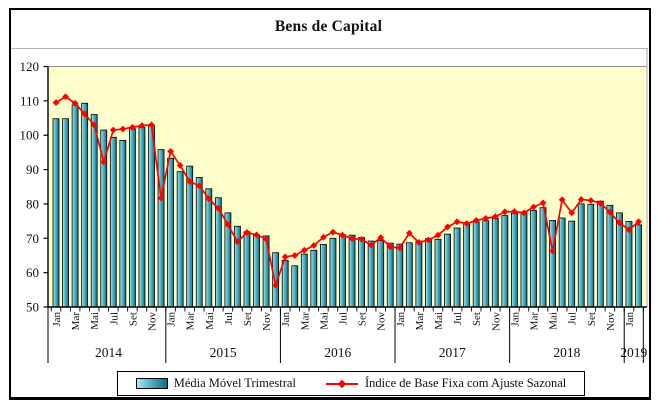 The height and width of the screenshot is (407, 657). What do you see at coordinates (329, 48) in the screenshot?
I see `title-divider-line` at bounding box center [329, 48].